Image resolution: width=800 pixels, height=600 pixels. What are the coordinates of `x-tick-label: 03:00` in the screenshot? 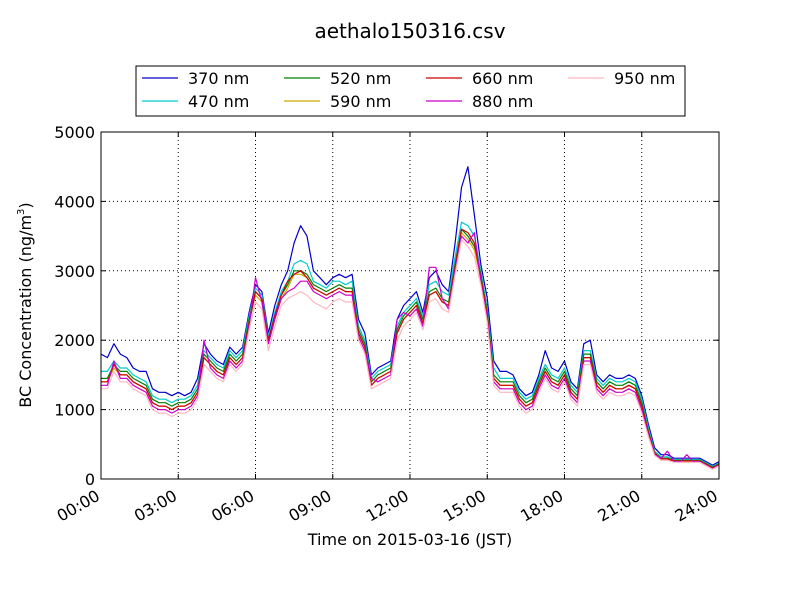 It's located at (155, 506).